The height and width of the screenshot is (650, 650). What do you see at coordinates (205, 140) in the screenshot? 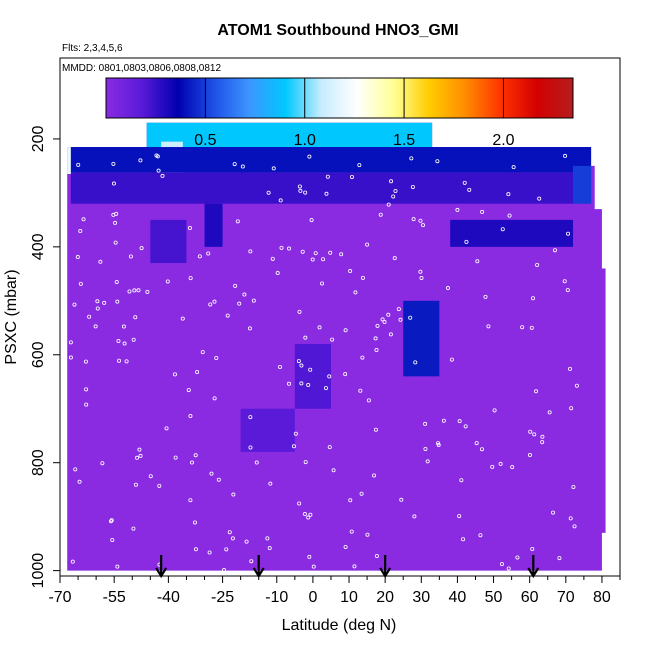
I see `colorbar-tick-label: 0.5` at bounding box center [205, 140].